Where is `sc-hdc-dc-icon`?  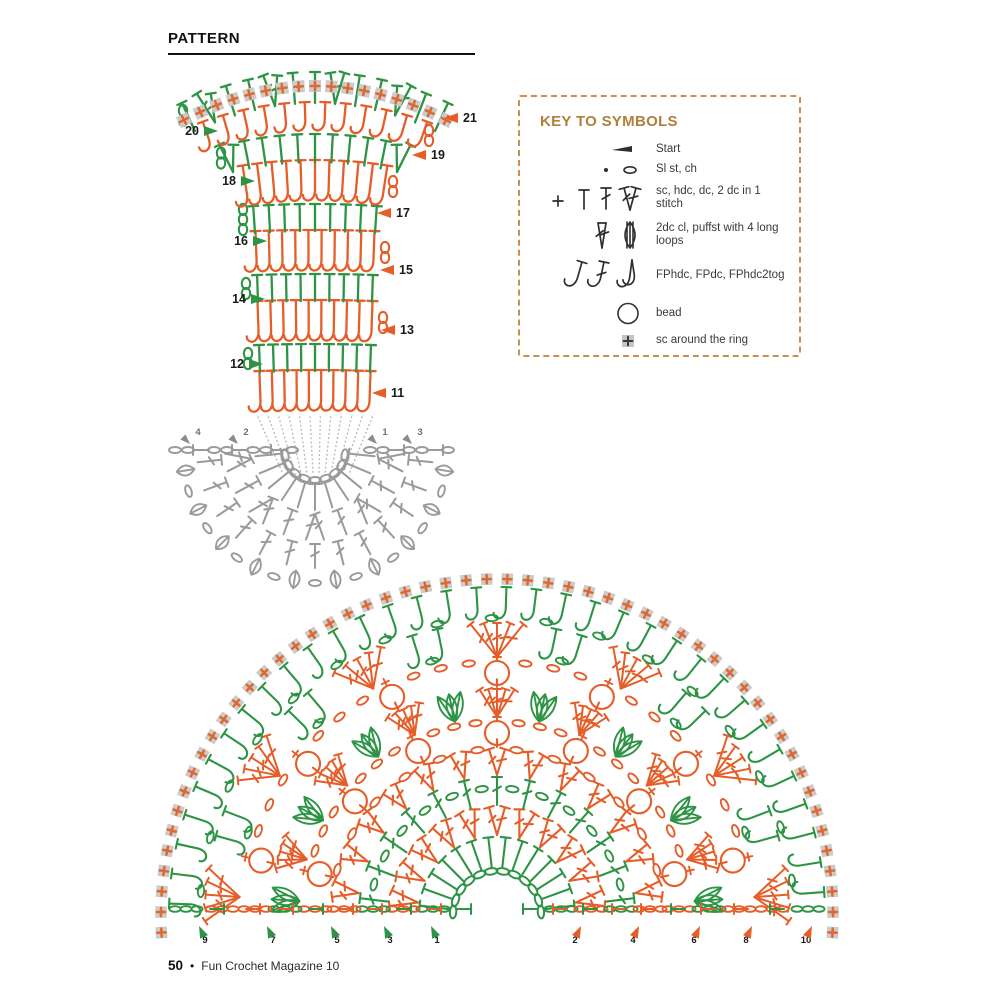 sc-hdc-dc-icon is located at coordinates (597, 198).